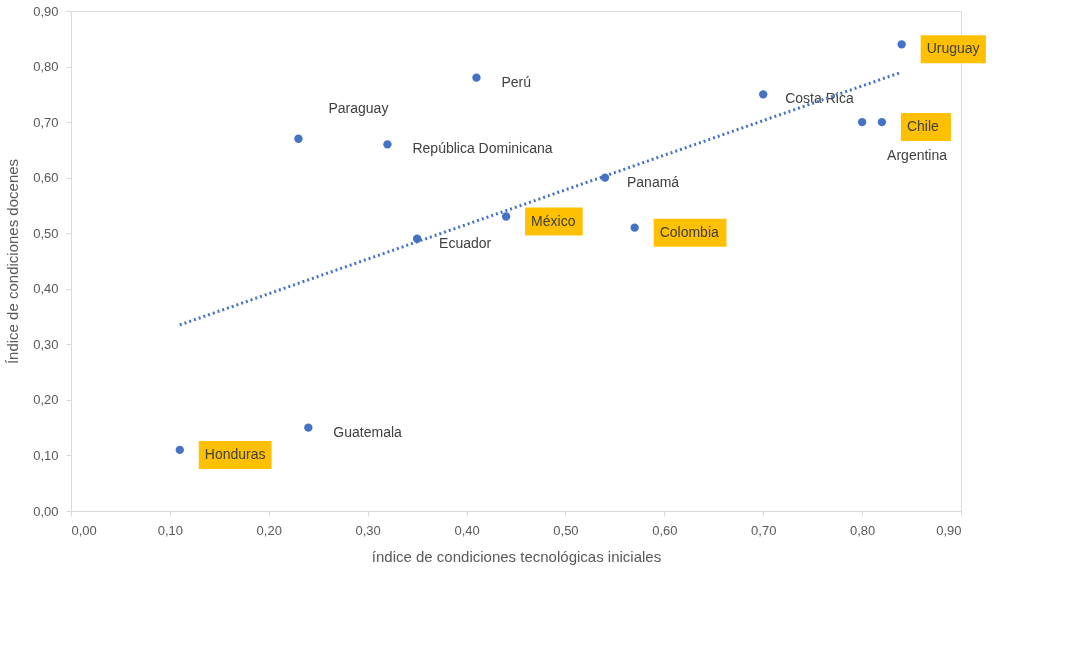 The width and height of the screenshot is (1075, 659). I want to click on x-tick-label: 0,90, so click(949, 530).